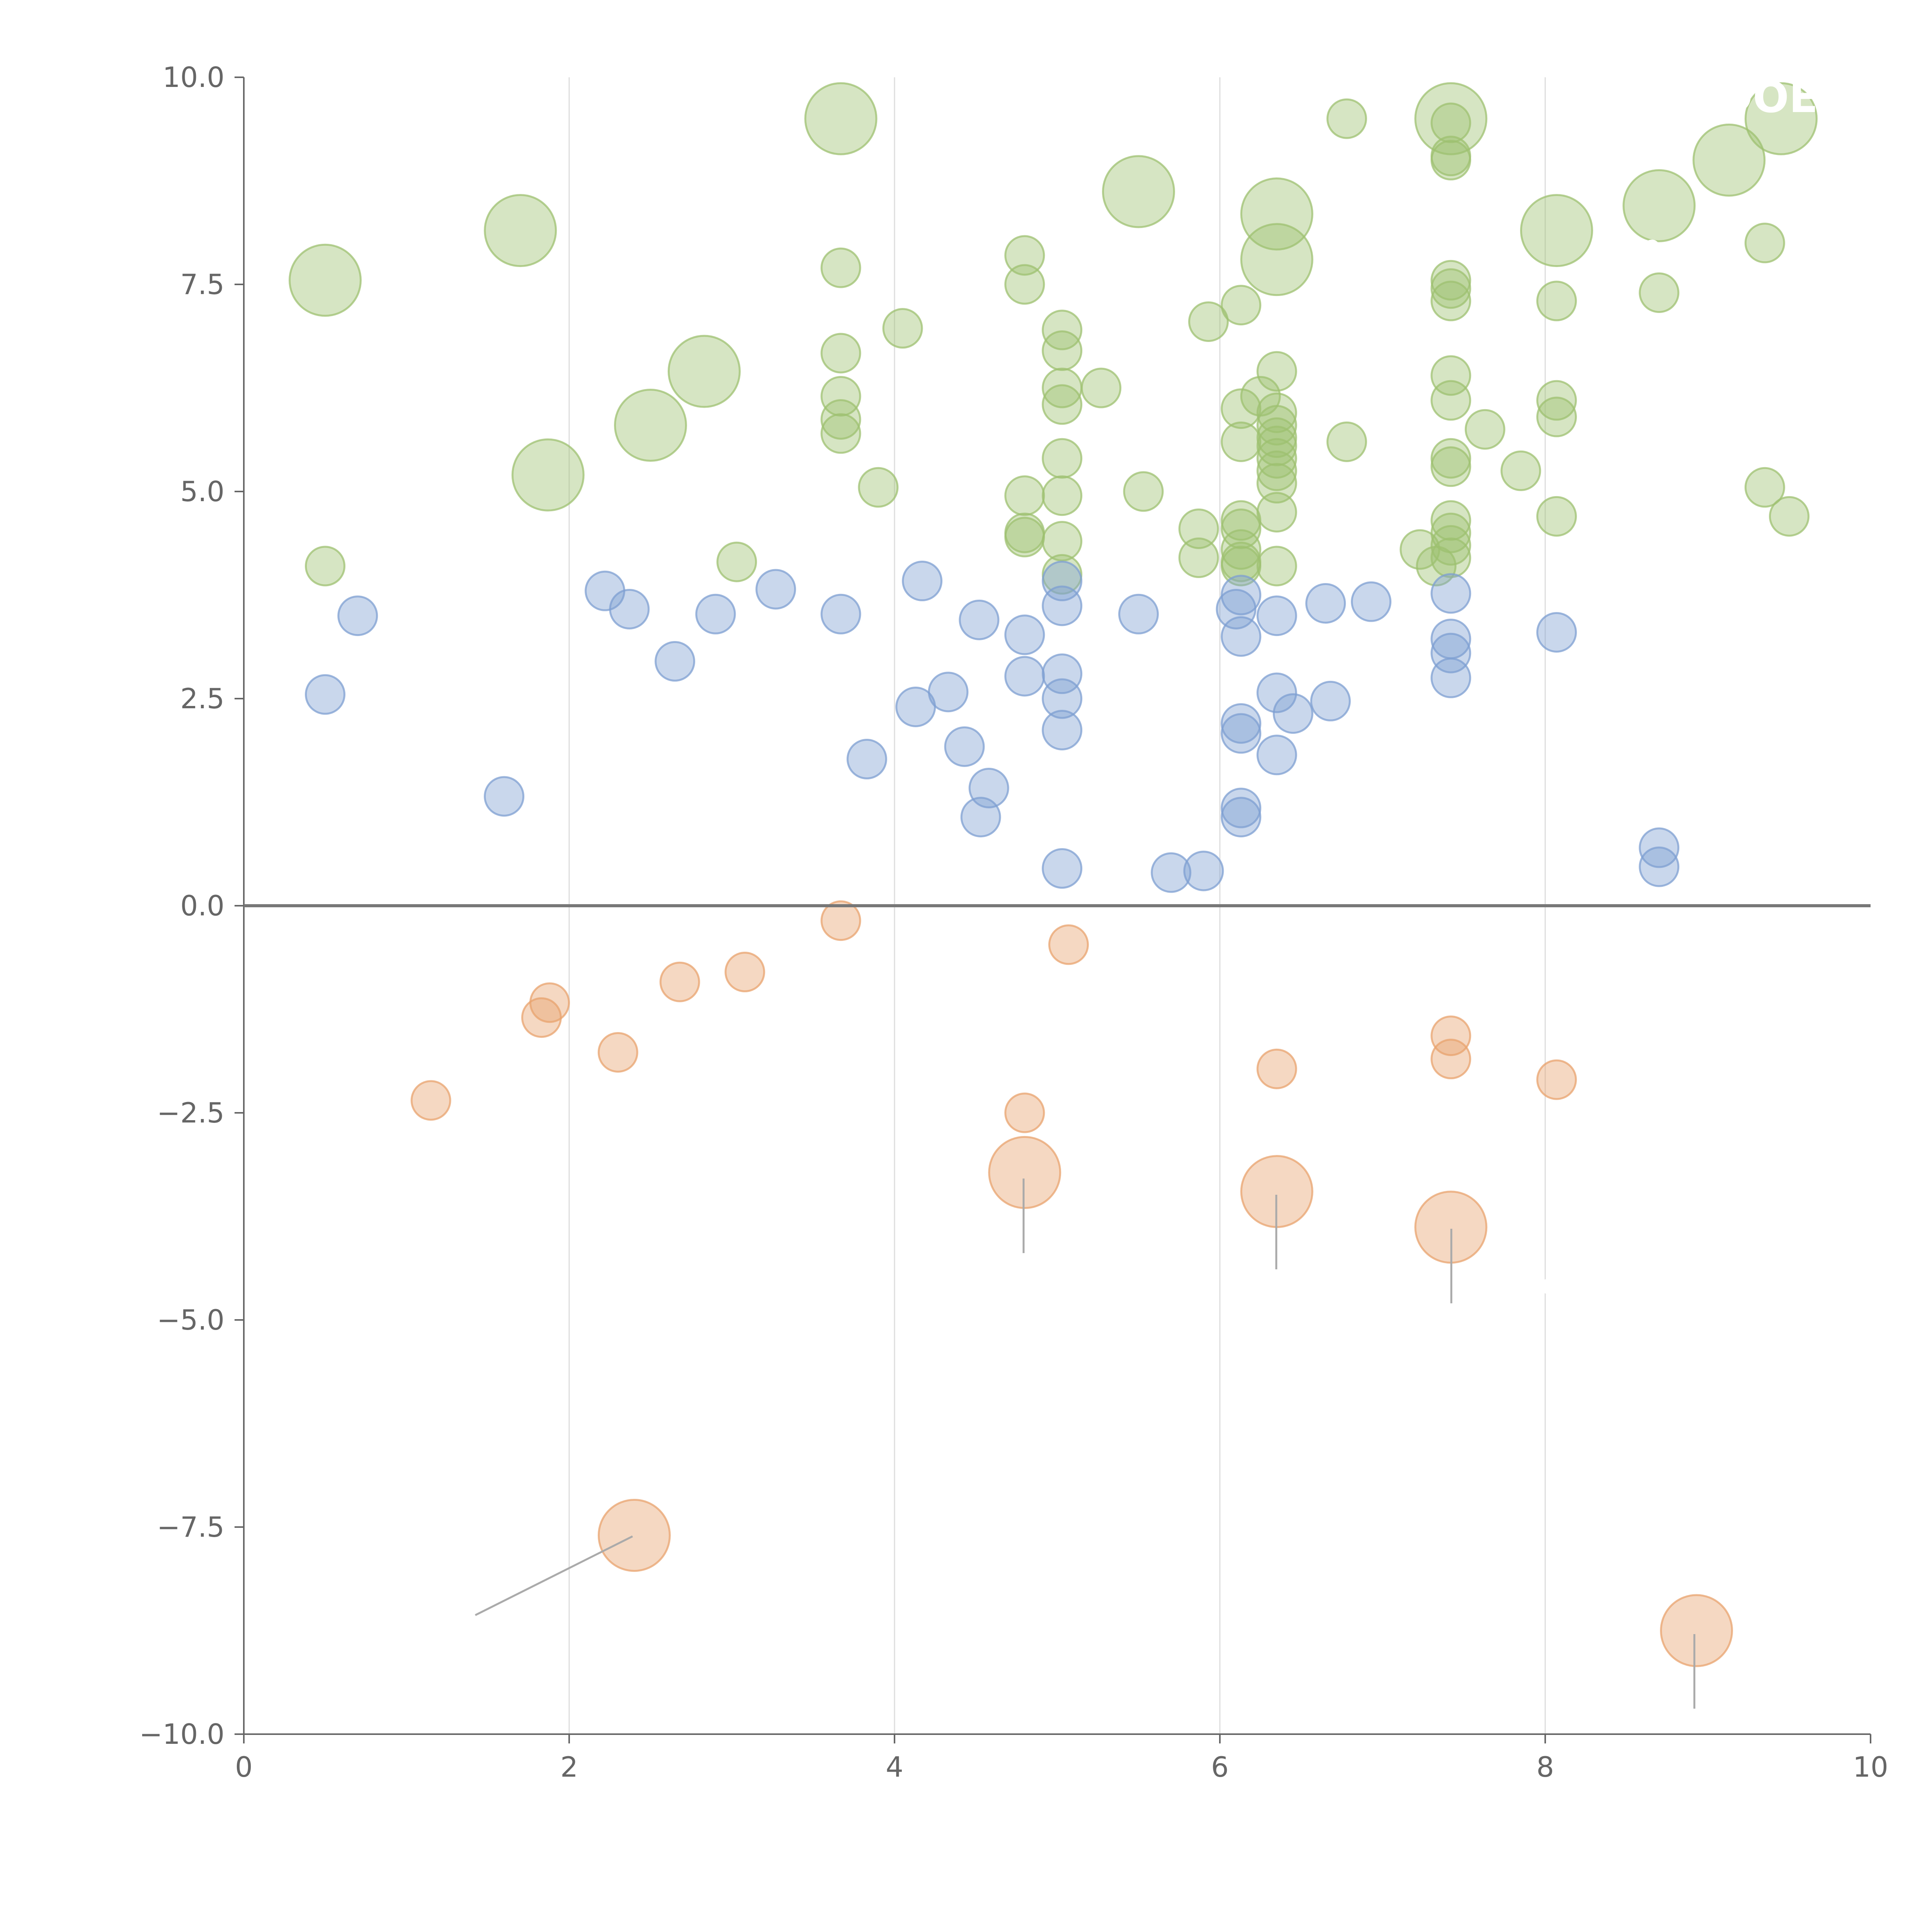 This screenshot has height=1932, width=1932. I want to click on annotation-label: •, so click(1547, 1288).